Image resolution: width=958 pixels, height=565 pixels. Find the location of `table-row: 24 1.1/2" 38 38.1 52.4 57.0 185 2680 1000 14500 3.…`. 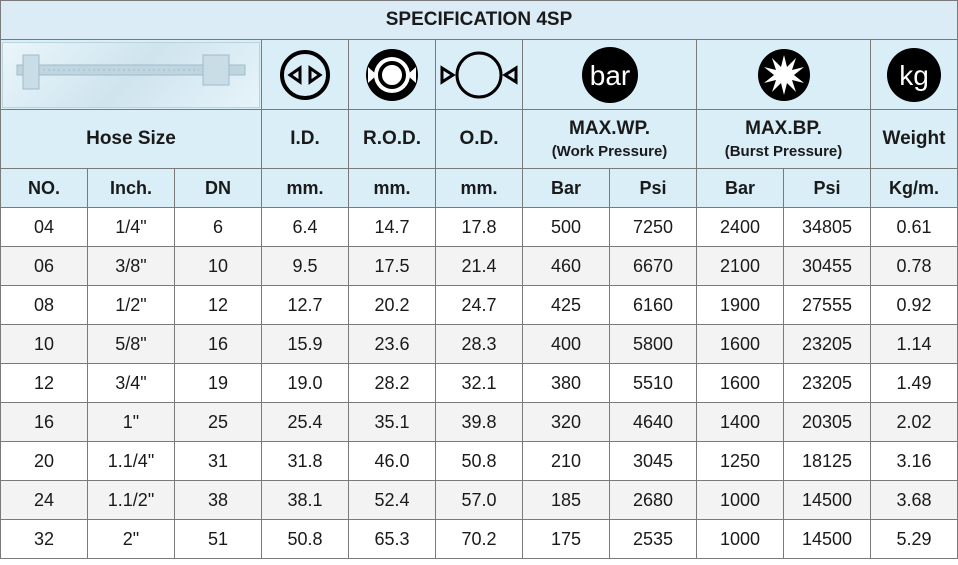

table-row: 24 1.1/2" 38 38.1 52.4 57.0 185 2680 1000 14500 3.… is located at coordinates (479, 500).